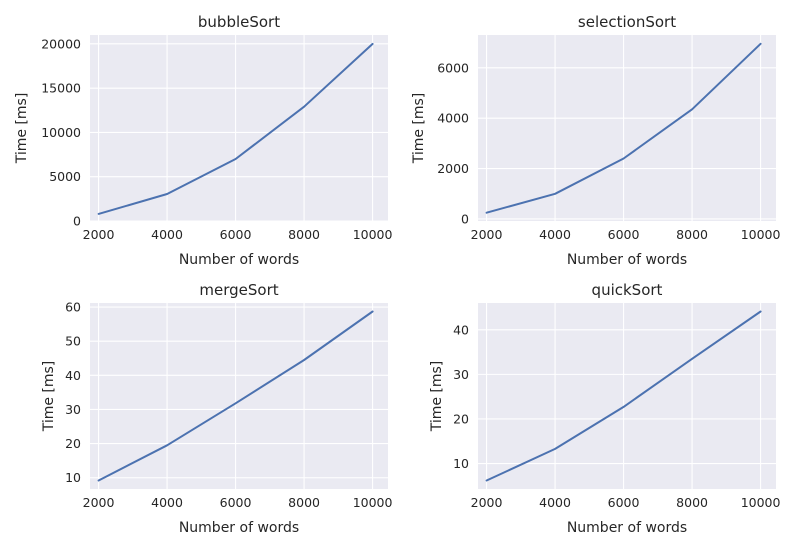  I want to click on y-tick-label: 6000, so click(453, 67).